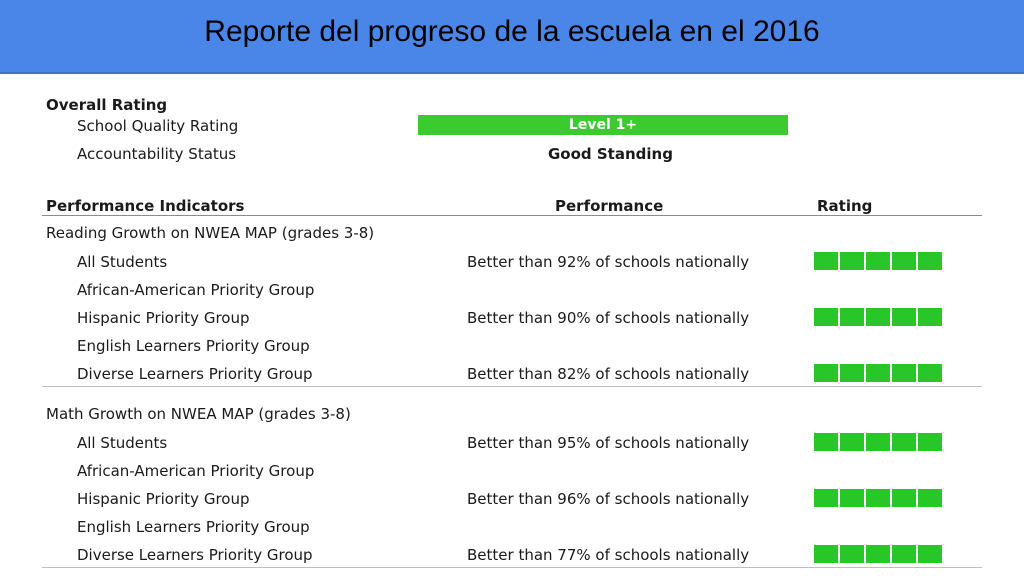 The image size is (1024, 576). I want to click on overall-rating-heading: Overall Rating, so click(107, 105).